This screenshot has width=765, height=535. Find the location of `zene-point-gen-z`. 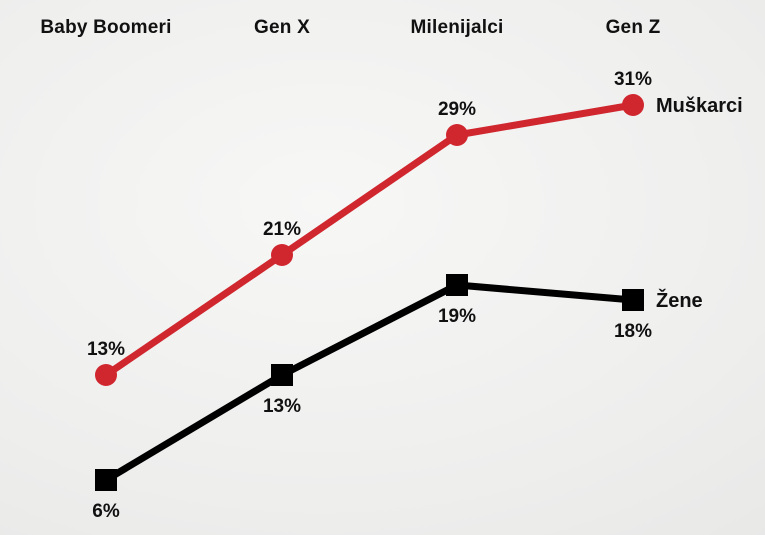

zene-point-gen-z is located at coordinates (633, 300).